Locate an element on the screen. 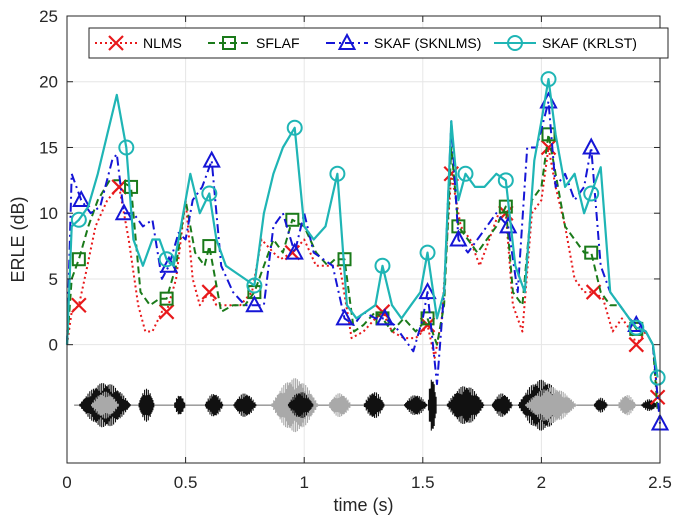 Image resolution: width=677 pixels, height=527 pixels. y-tick-label: 0 is located at coordinates (53, 345).